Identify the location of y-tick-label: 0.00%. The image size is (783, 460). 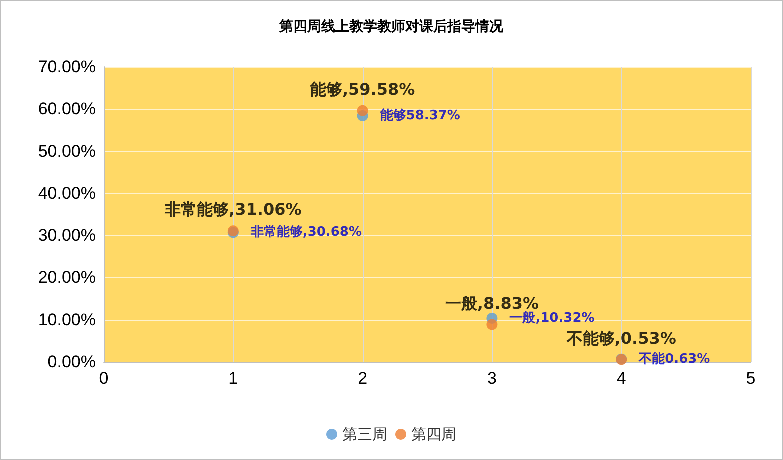
(72, 362).